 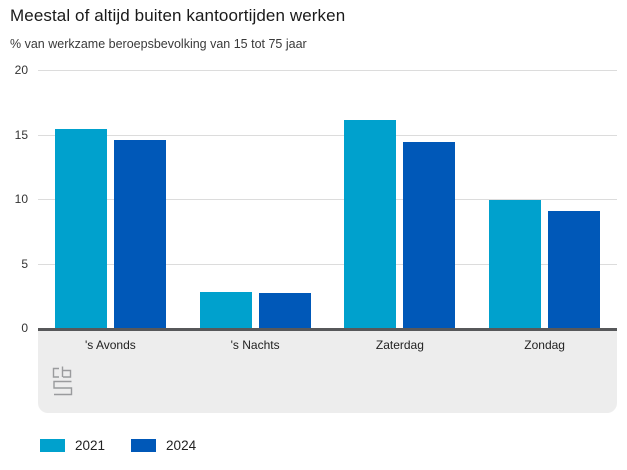 I want to click on cbs-logo, so click(x=62, y=381).